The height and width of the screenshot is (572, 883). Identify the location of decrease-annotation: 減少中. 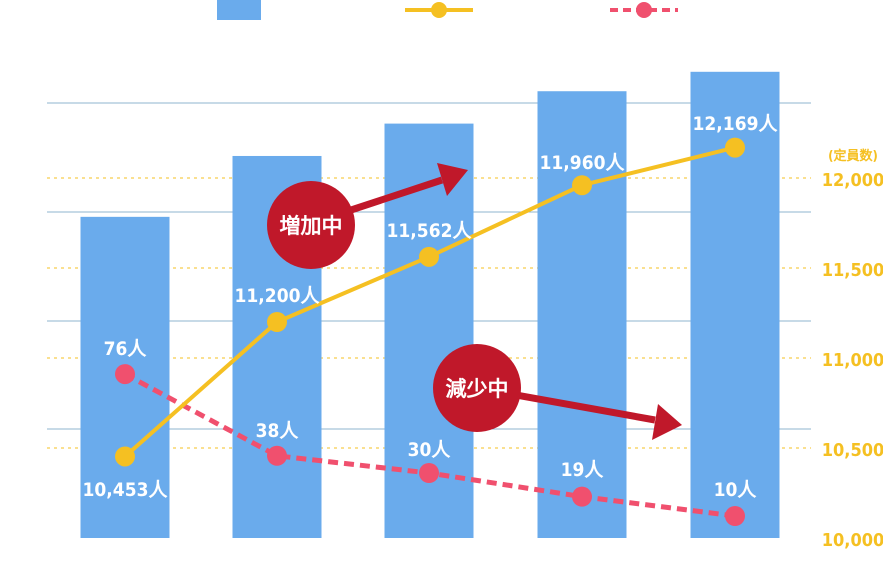
(557, 392).